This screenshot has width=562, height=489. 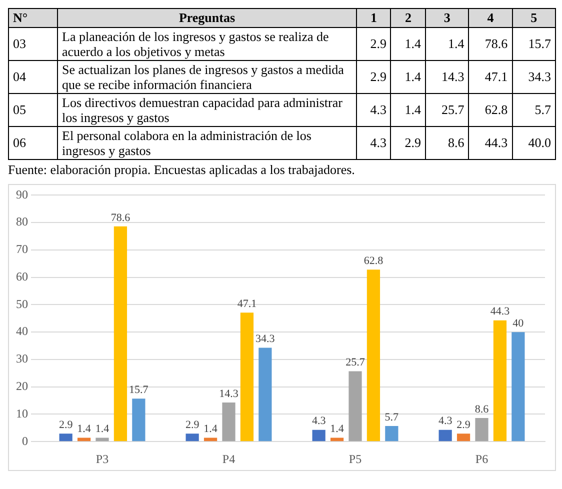 I want to click on y-tick-label: 10, so click(x=22, y=413).